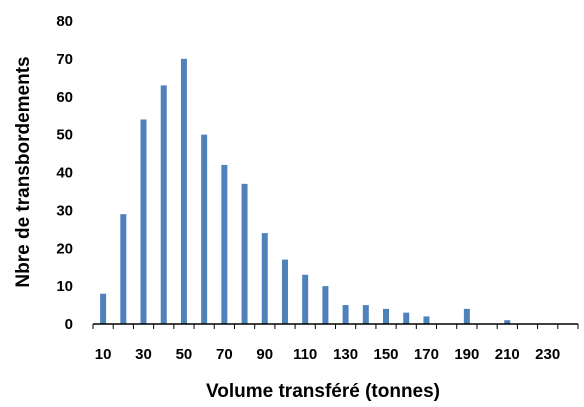 The width and height of the screenshot is (584, 407). What do you see at coordinates (184, 354) in the screenshot?
I see `x-tick-label: 50` at bounding box center [184, 354].